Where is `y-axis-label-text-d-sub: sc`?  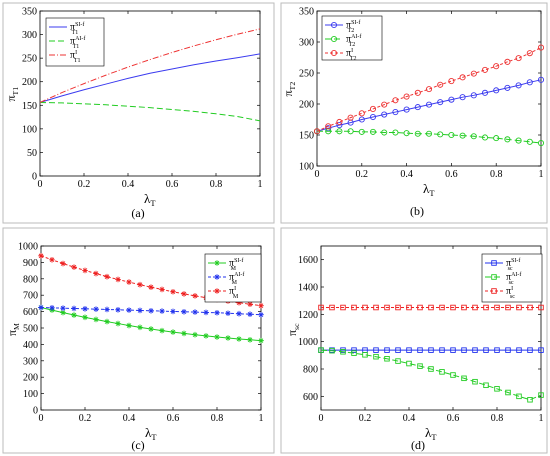 y-axis-label-text-d-sub: sc is located at coordinates (296, 326).